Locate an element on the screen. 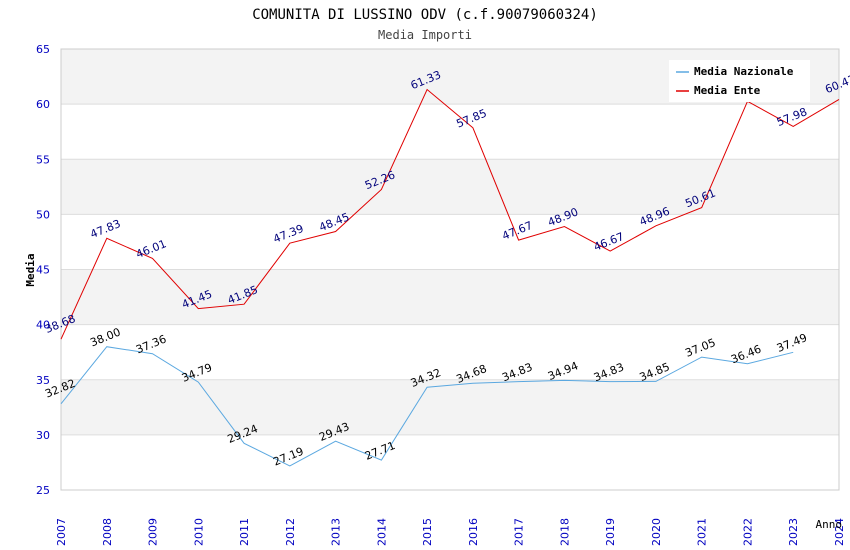 The image size is (850, 550). x-tick-label-2010: 2010 is located at coordinates (198, 532).